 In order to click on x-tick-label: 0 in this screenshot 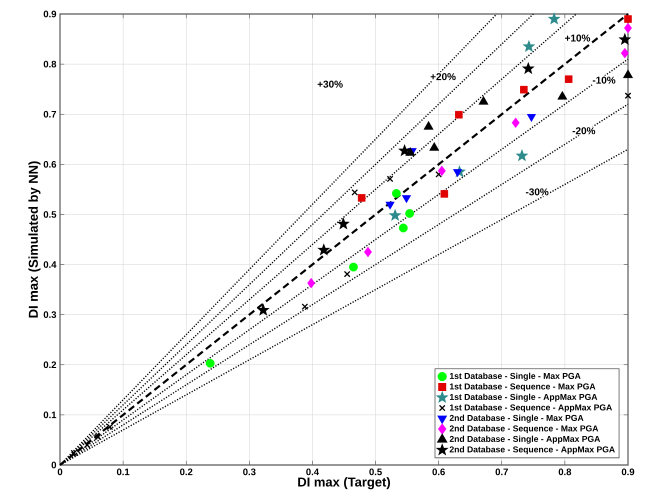, I will do `click(60, 472)`.